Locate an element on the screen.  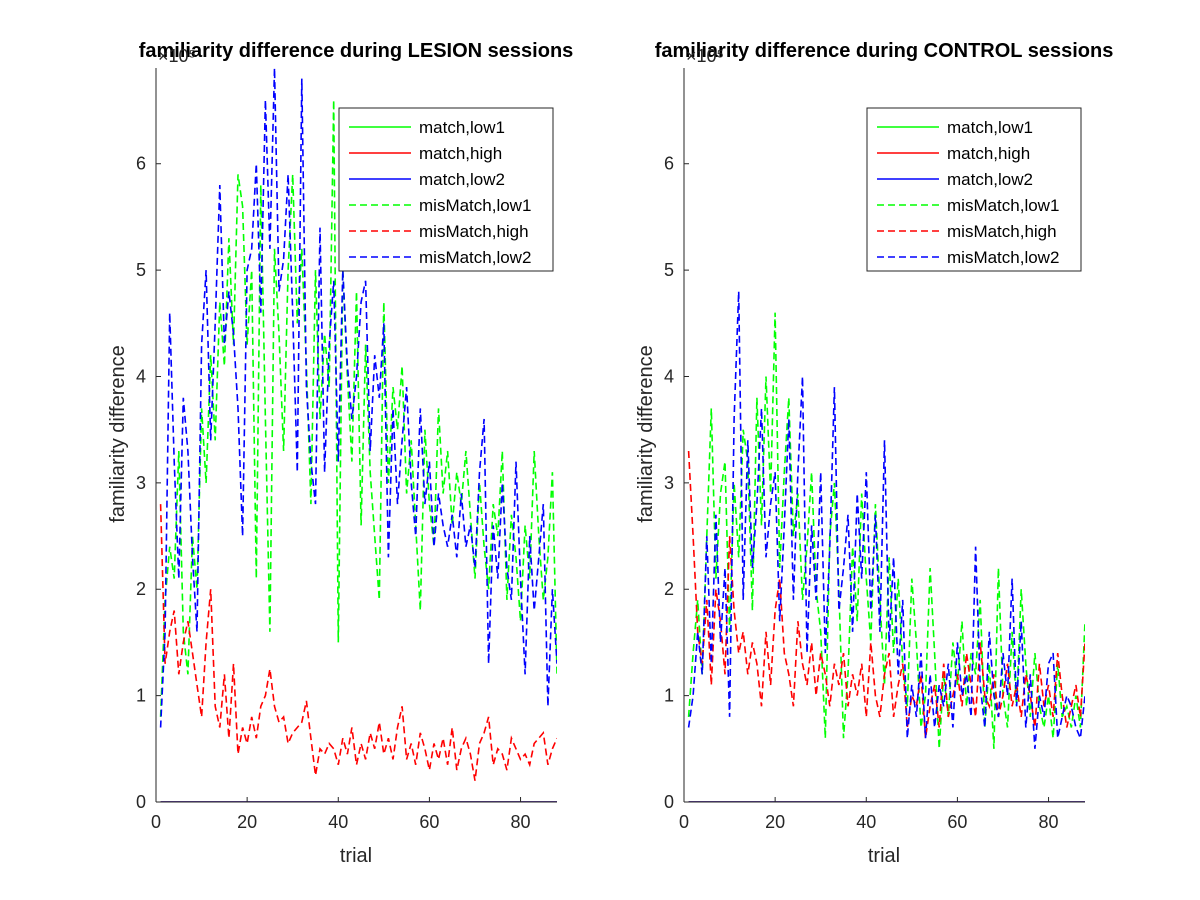
control-x-tick-label: 0 is located at coordinates (684, 822).